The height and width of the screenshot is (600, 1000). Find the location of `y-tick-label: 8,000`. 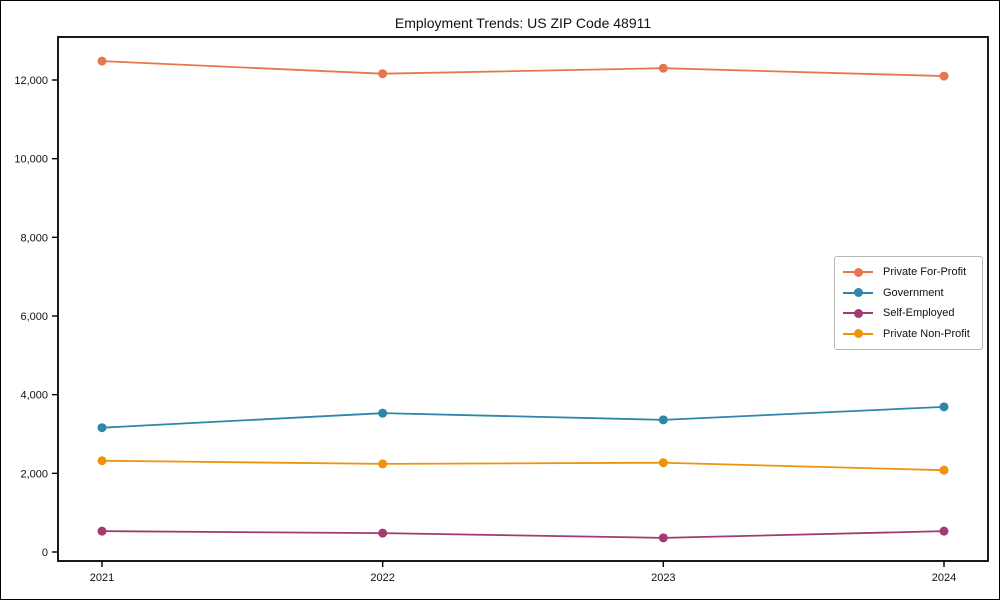

y-tick-label: 8,000 is located at coordinates (34, 238).